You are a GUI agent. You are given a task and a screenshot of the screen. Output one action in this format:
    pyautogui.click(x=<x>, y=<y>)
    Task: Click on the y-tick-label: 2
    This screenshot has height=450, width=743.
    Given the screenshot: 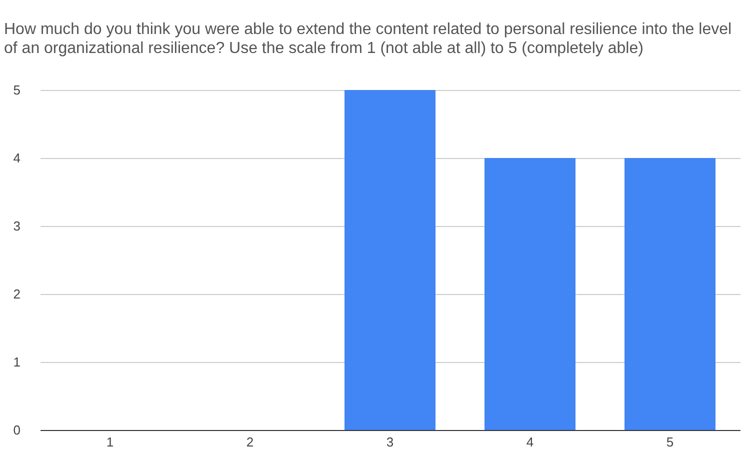 What is the action you would take?
    pyautogui.click(x=16, y=294)
    